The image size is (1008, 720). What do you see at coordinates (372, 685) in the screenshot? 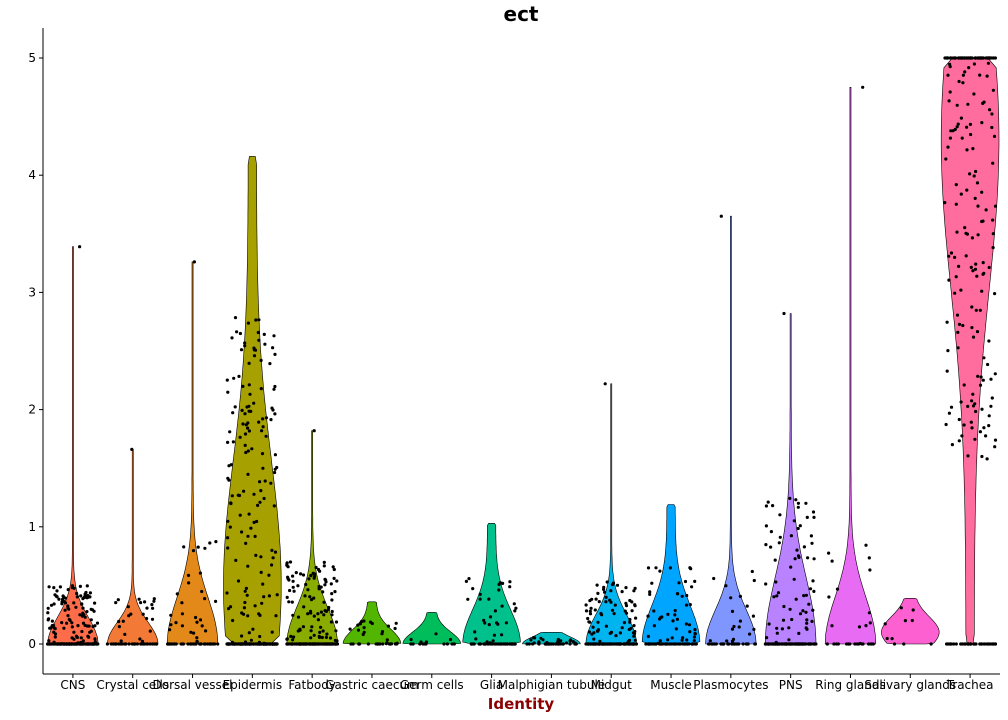
I see `x-tick-label: Gastric caecum` at bounding box center [372, 685].